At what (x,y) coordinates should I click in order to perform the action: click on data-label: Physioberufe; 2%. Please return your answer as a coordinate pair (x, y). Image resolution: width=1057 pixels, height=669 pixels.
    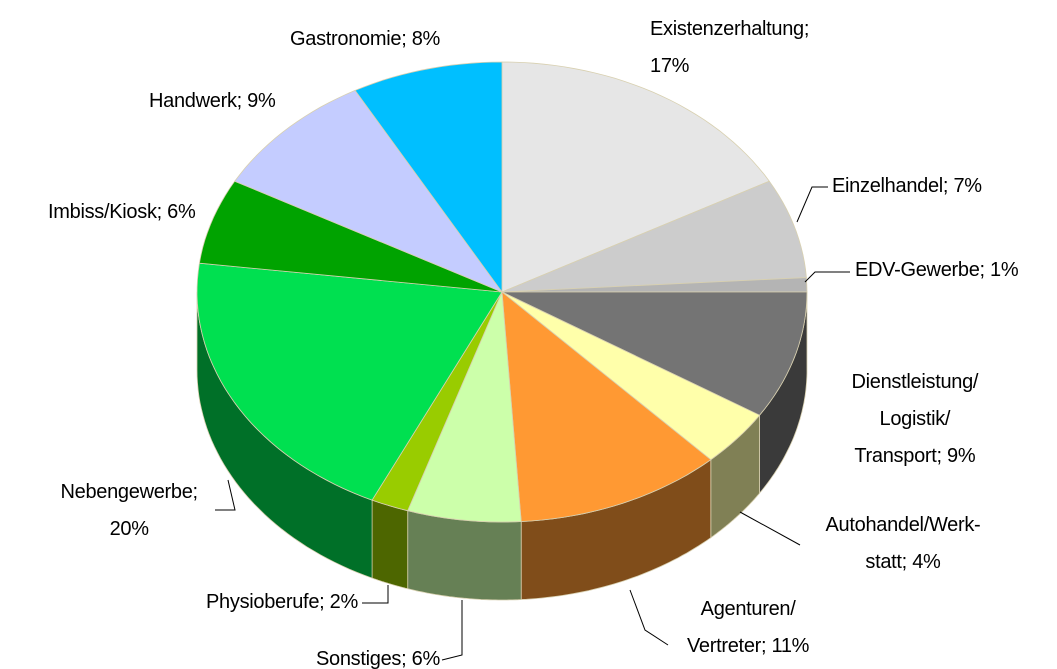
    Looking at the image, I should click on (282, 602).